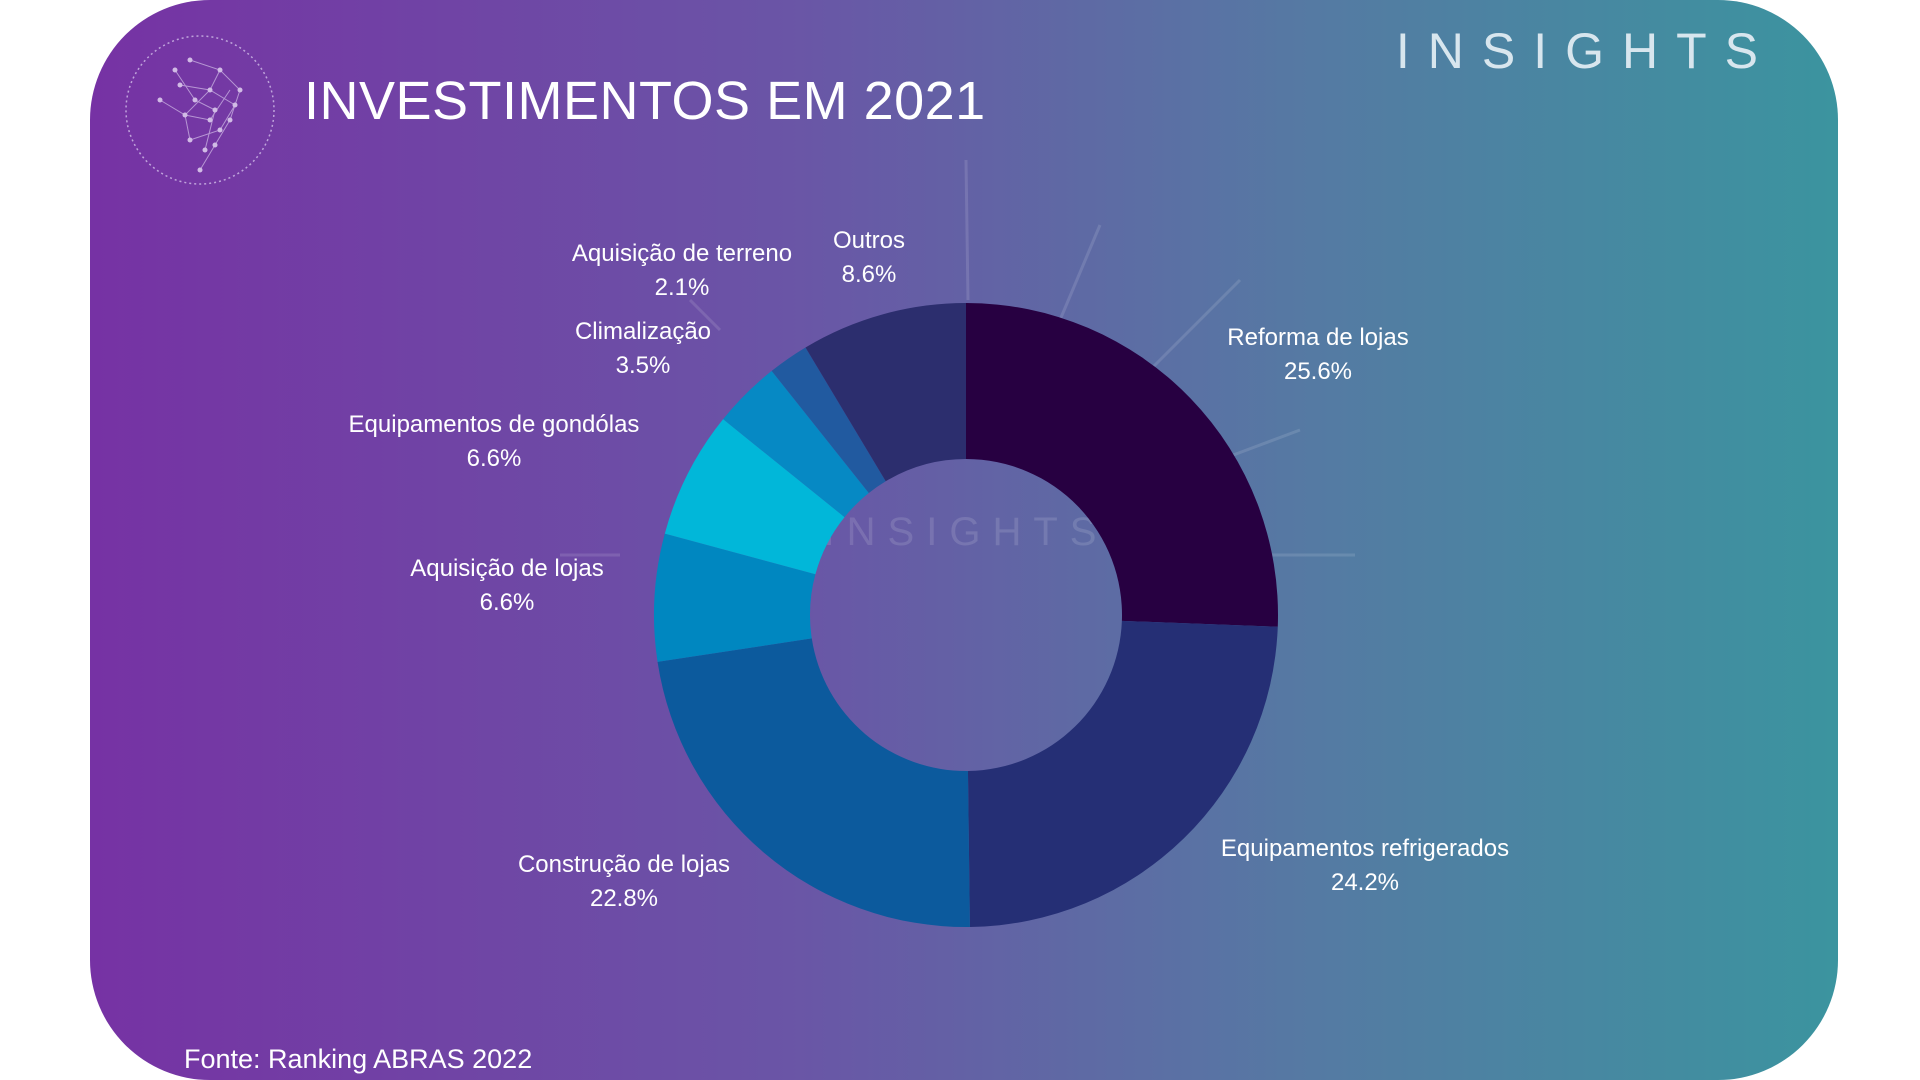 This screenshot has height=1080, width=1920. Describe the element at coordinates (966, 532) in the screenshot. I see `watermark: INSIGHTS` at that location.